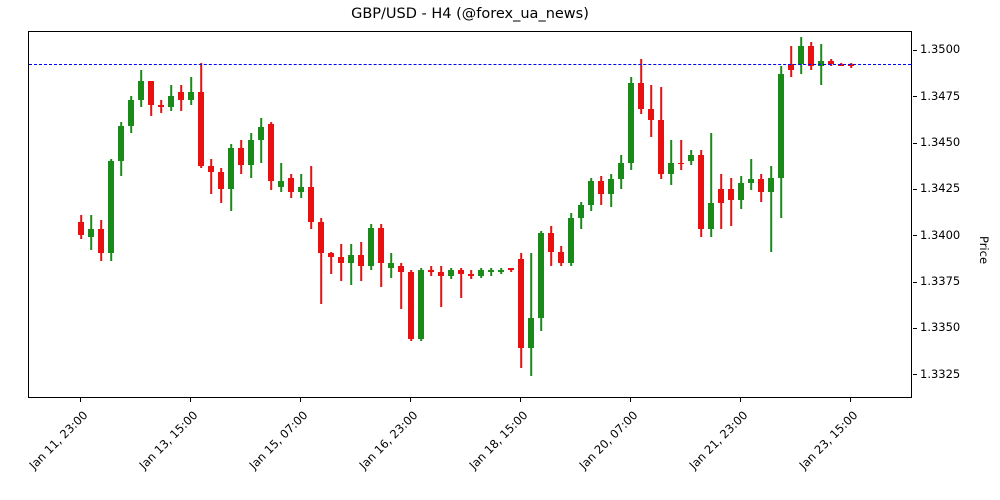 This screenshot has height=500, width=1000. I want to click on y-tick-label: 1.3500, so click(940, 49).